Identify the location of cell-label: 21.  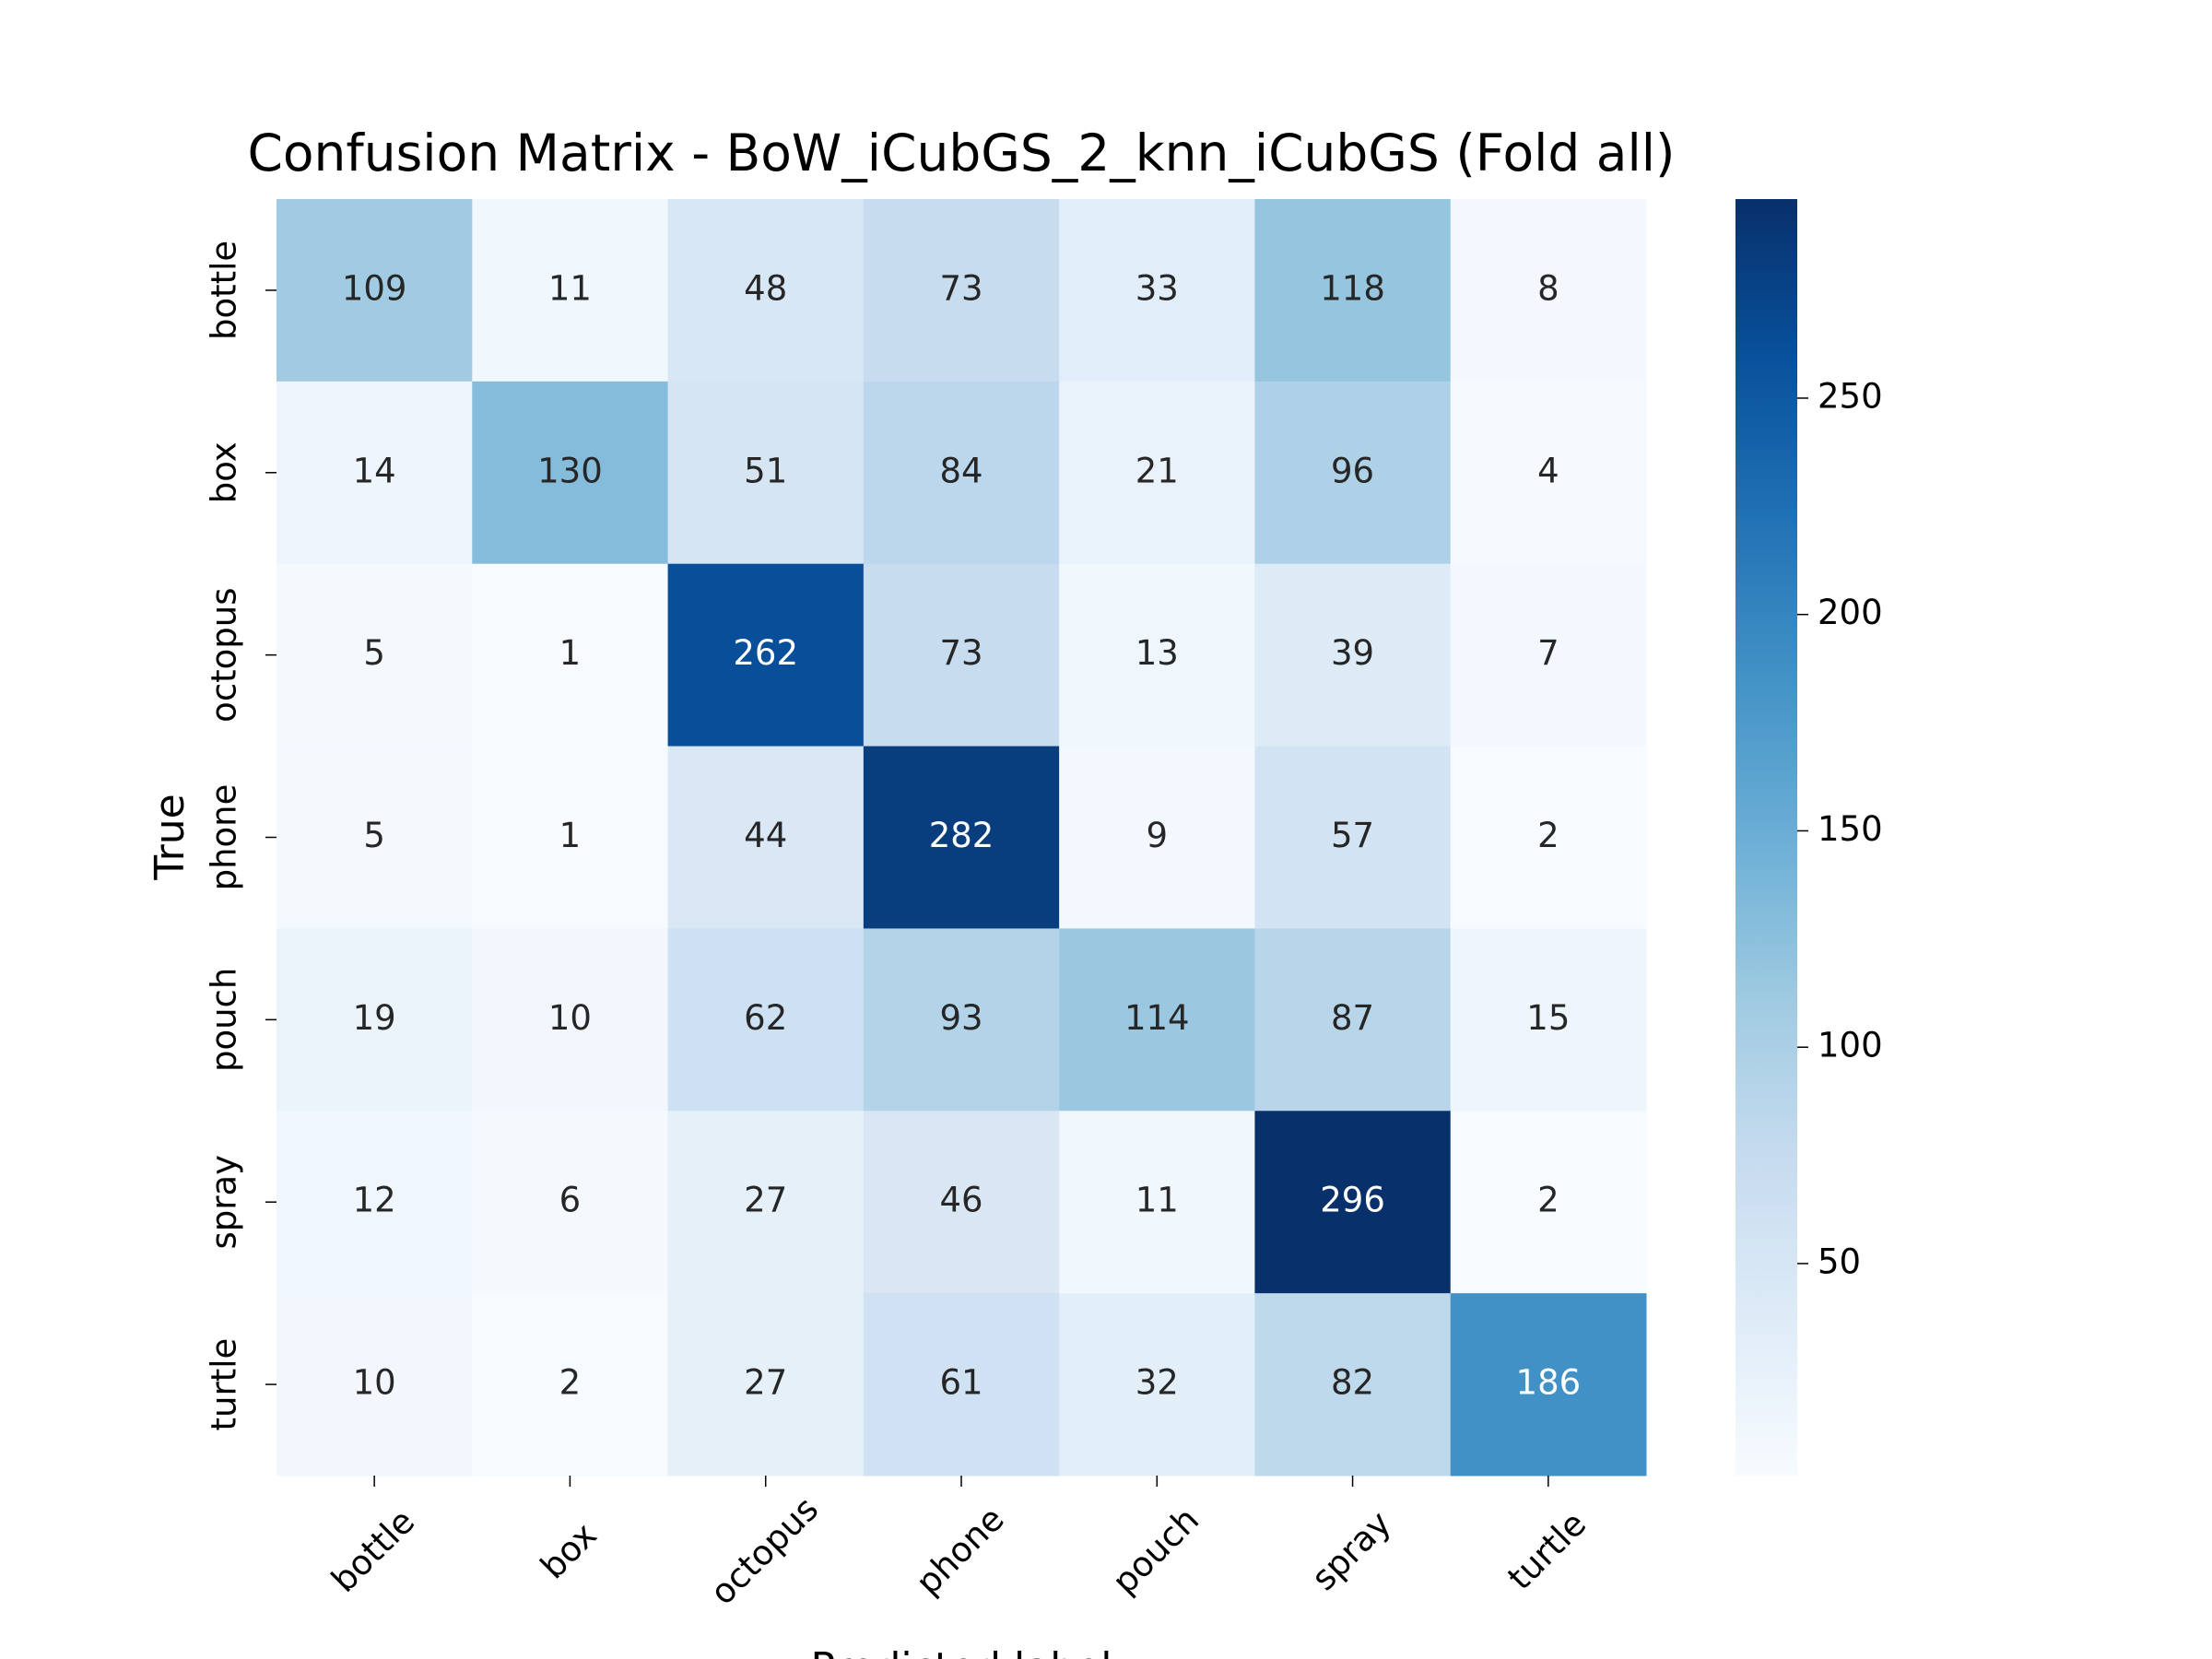
(1157, 470).